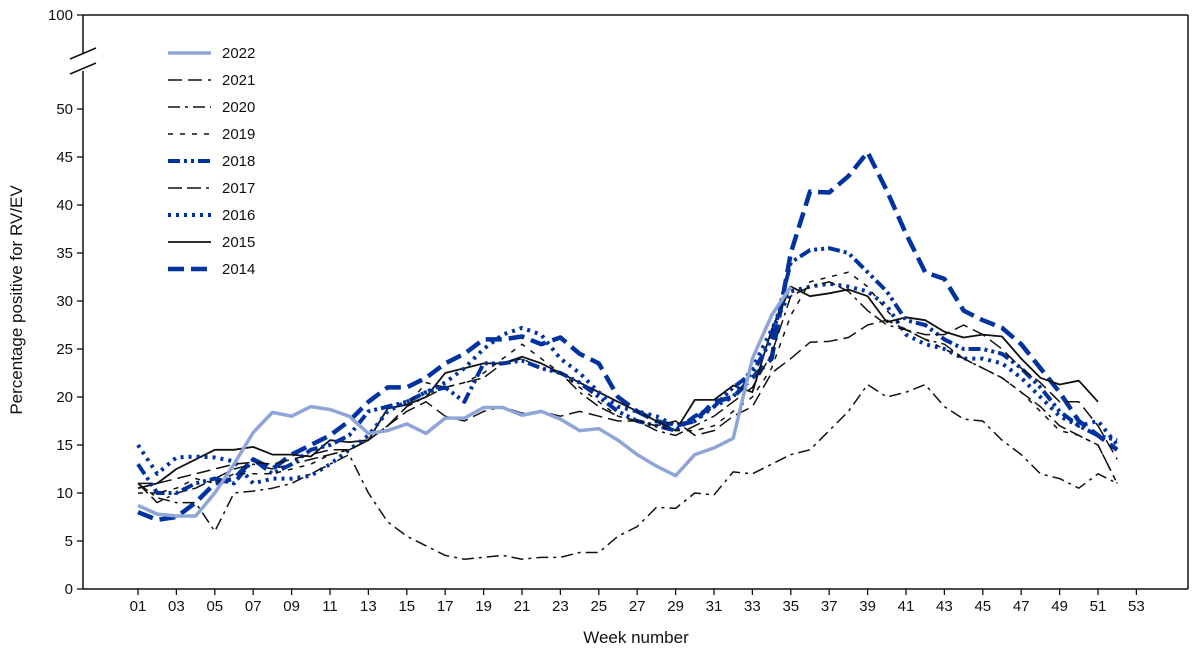 The height and width of the screenshot is (661, 1200). What do you see at coordinates (238, 269) in the screenshot?
I see `legend-label-2014: 2014` at bounding box center [238, 269].